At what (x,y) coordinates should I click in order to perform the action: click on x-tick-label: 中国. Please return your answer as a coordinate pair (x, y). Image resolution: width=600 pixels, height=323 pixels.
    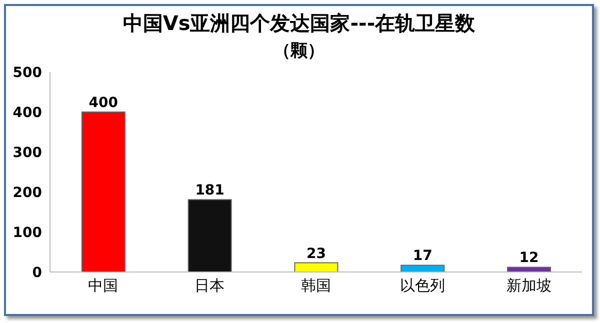
    Looking at the image, I should click on (103, 285).